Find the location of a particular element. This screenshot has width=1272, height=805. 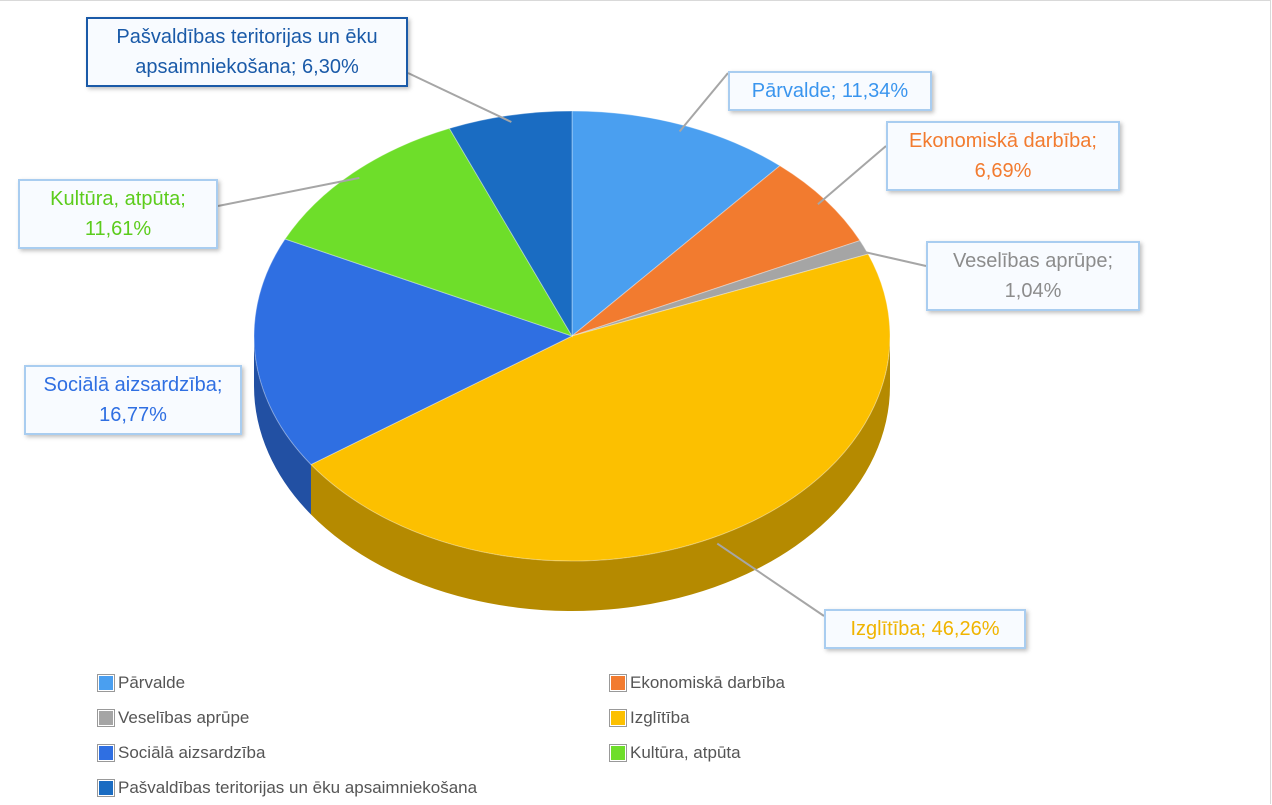

legend-entry: Sociālā aizsardzība is located at coordinates (181, 753).